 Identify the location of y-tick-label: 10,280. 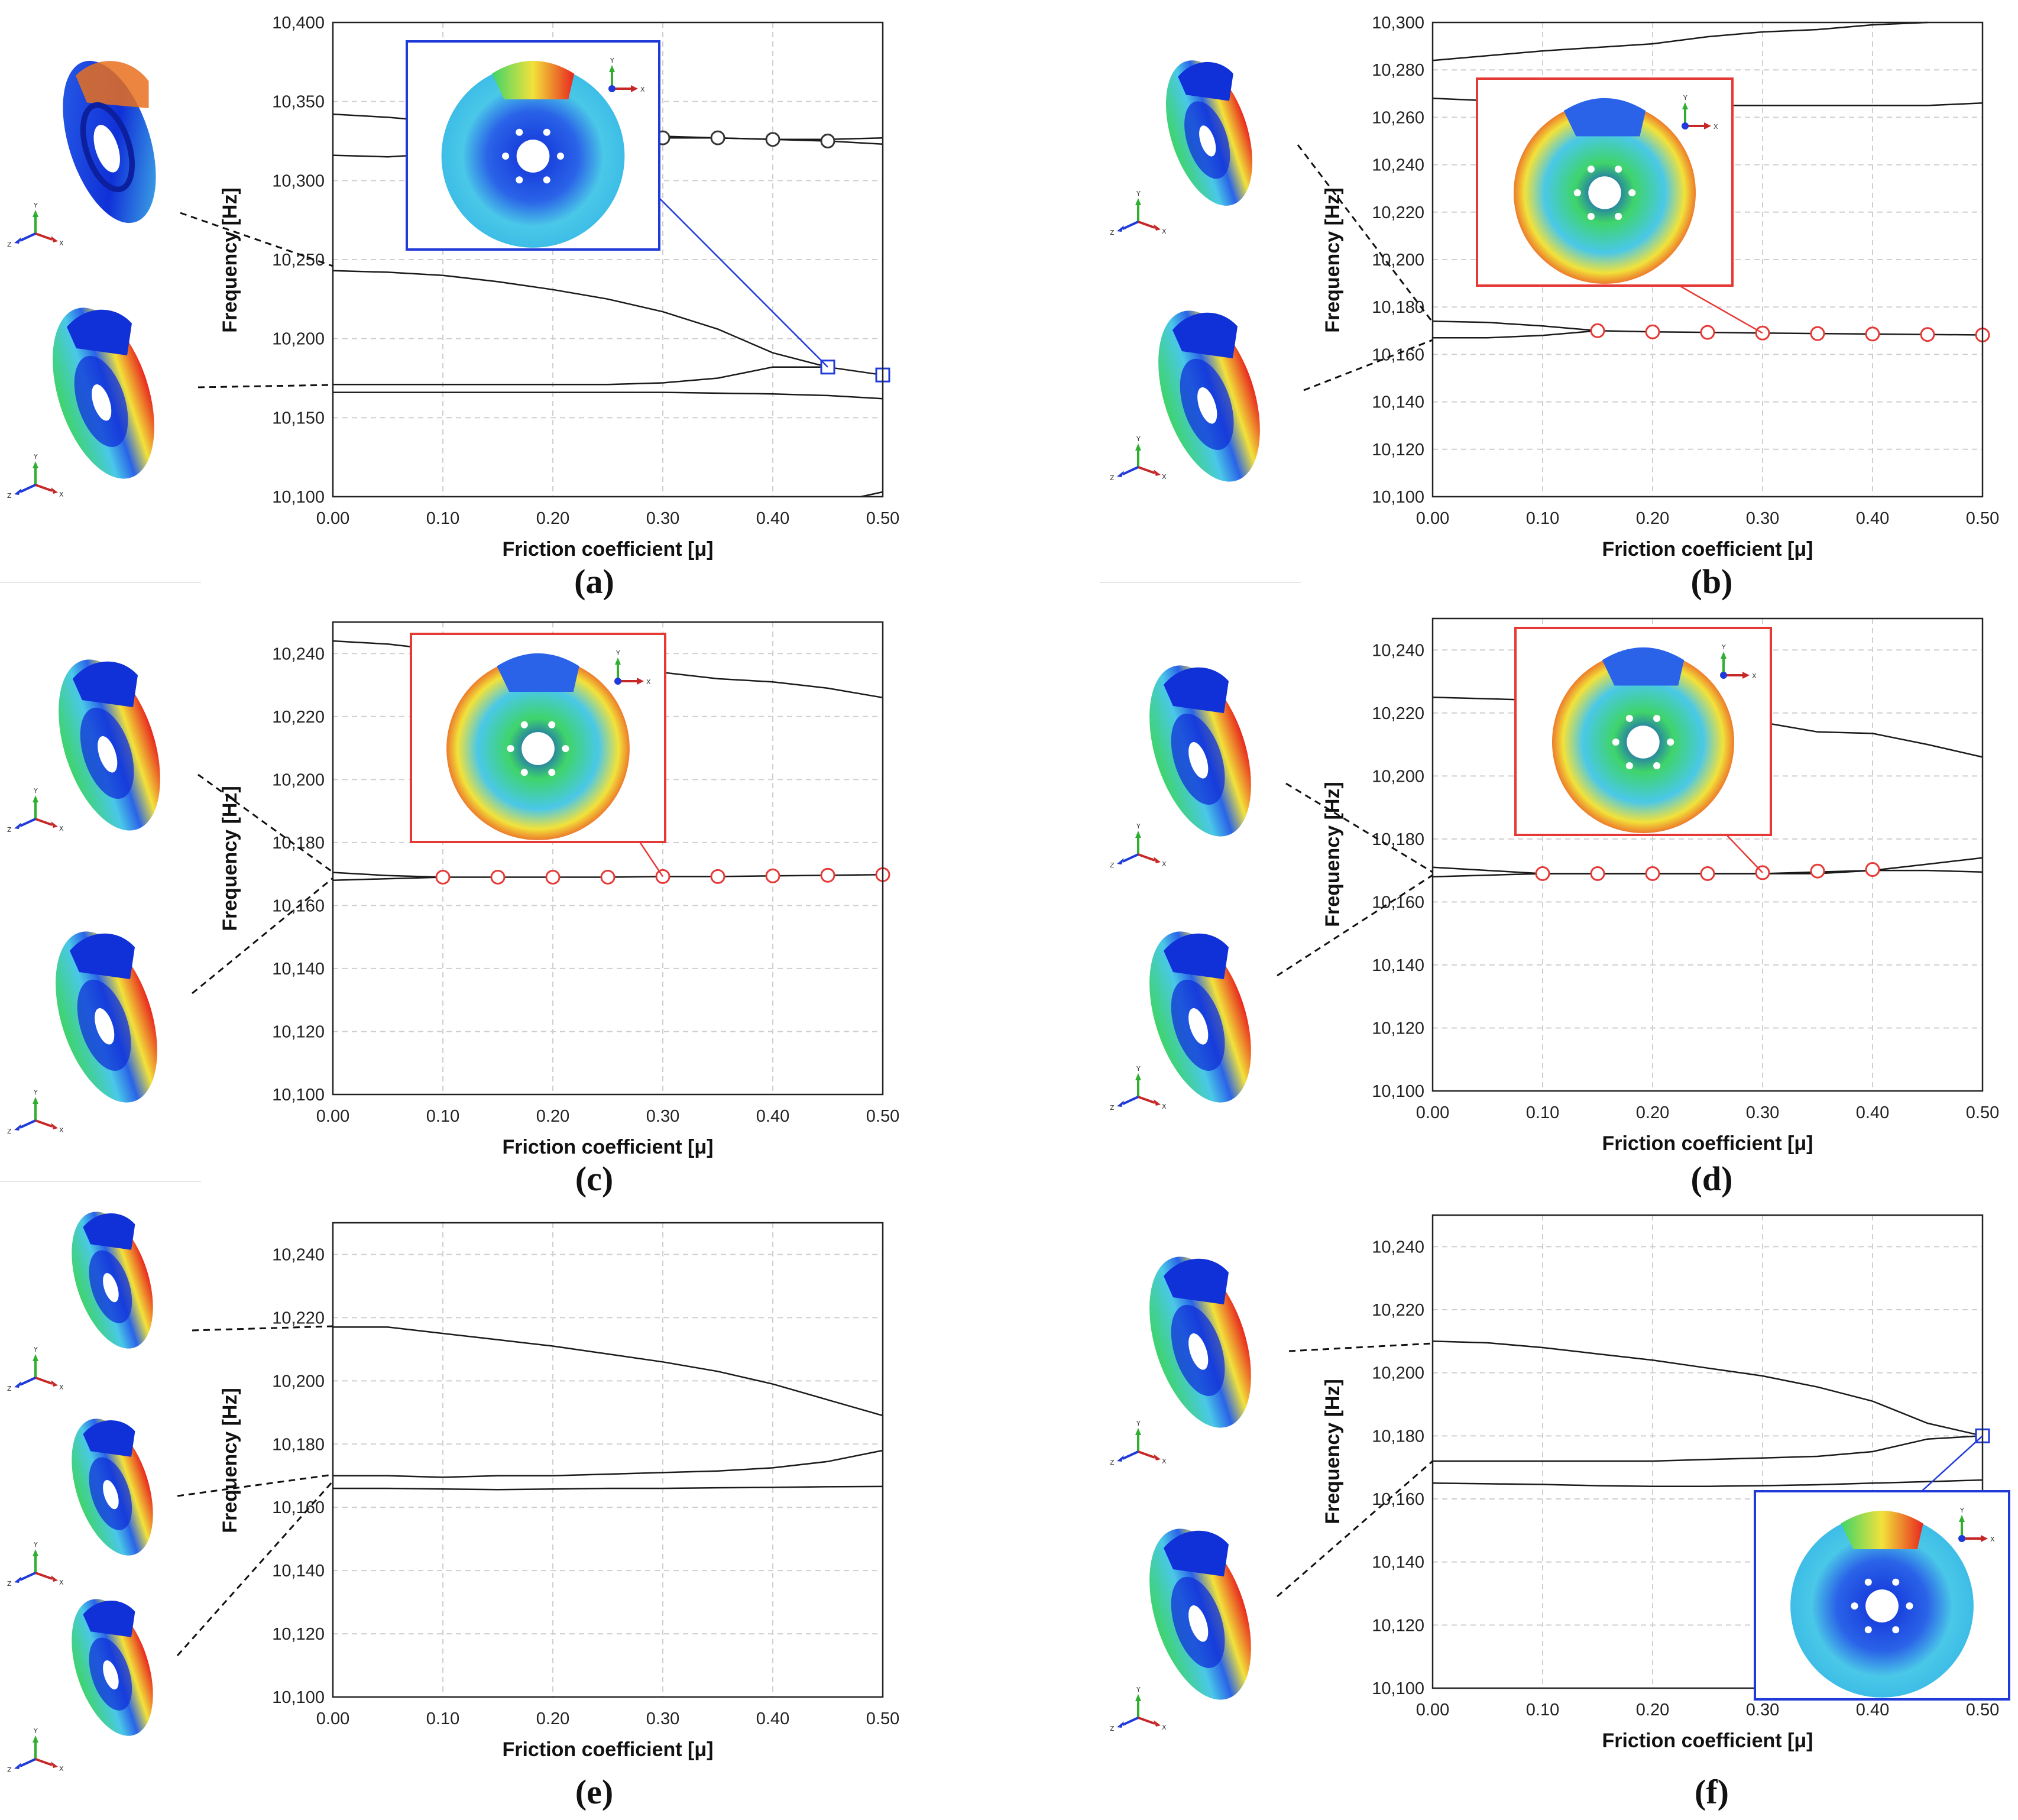
(1398, 70).